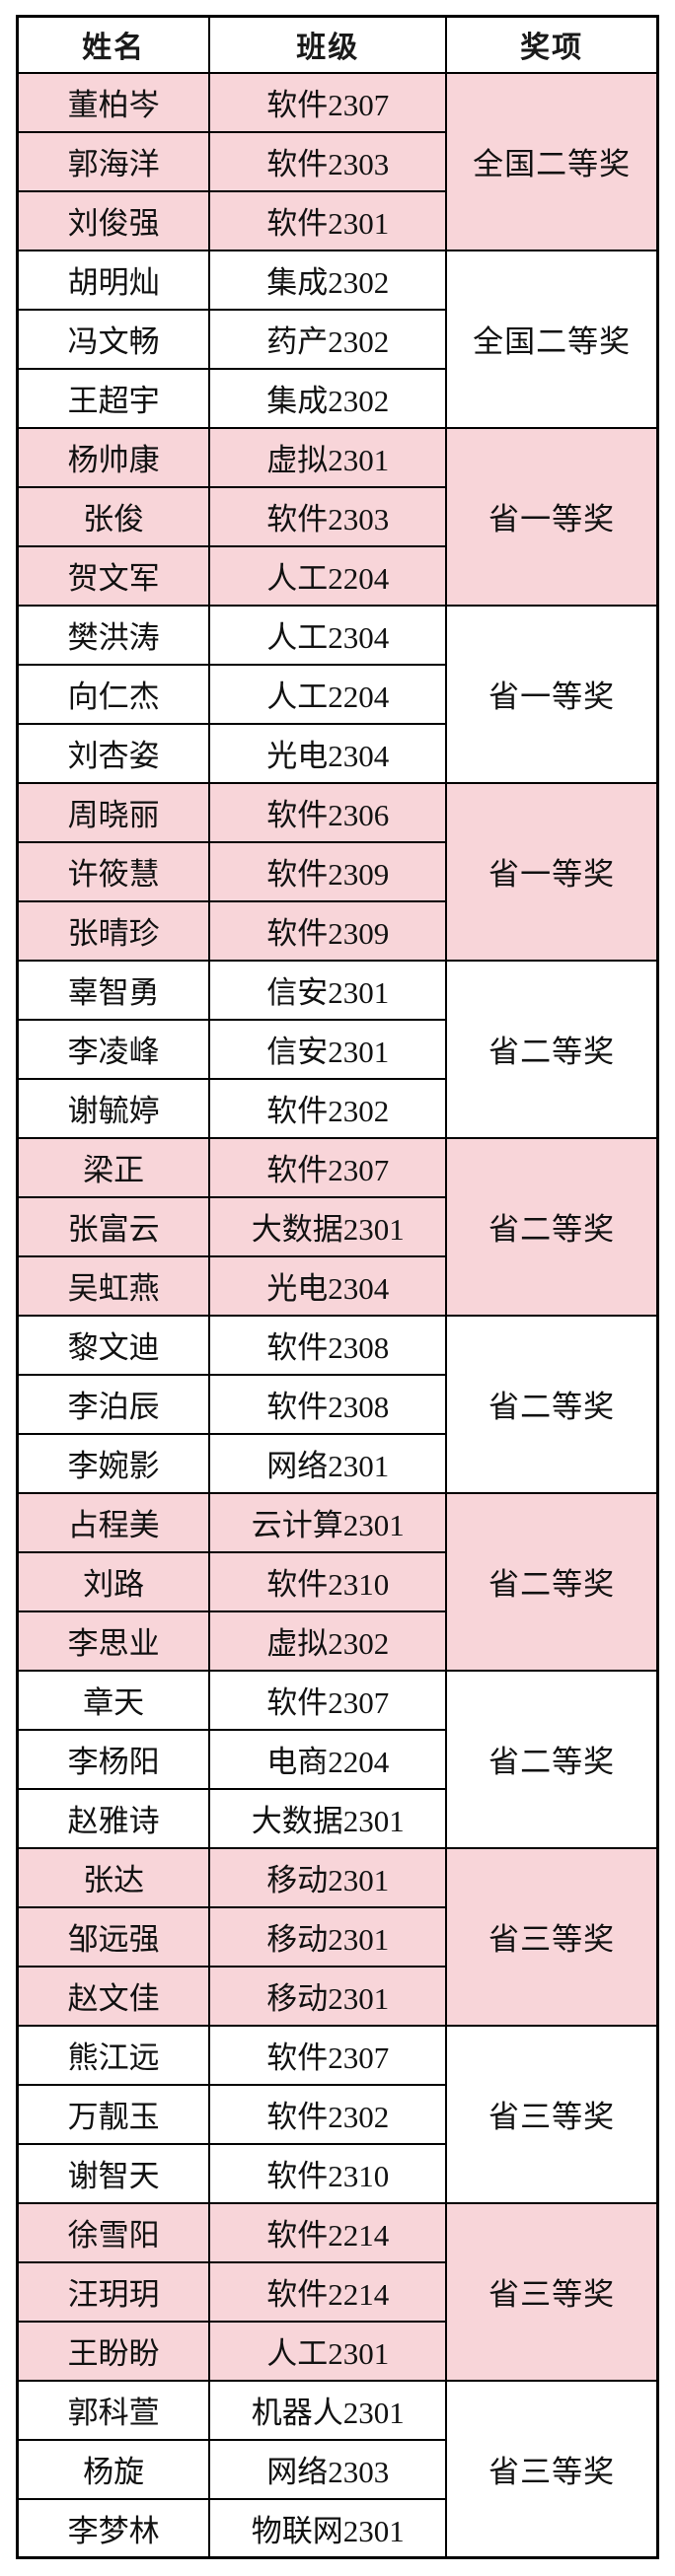 The height and width of the screenshot is (2576, 675). Describe the element at coordinates (337, 1463) in the screenshot. I see `table-row: 李婉影 网络2301` at that location.